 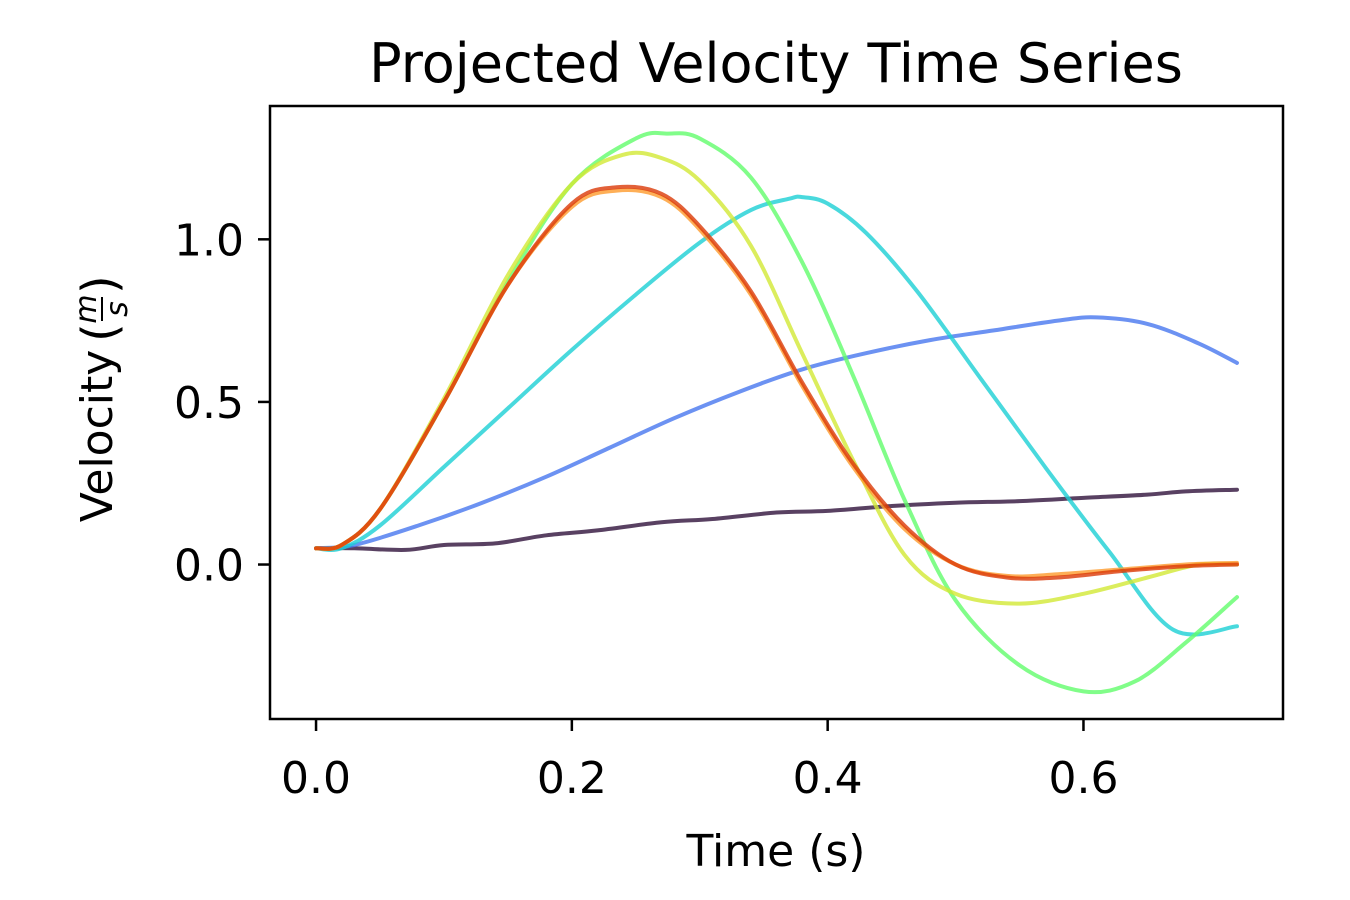 I want to click on y-tick-label: 0.0, so click(x=209, y=566).